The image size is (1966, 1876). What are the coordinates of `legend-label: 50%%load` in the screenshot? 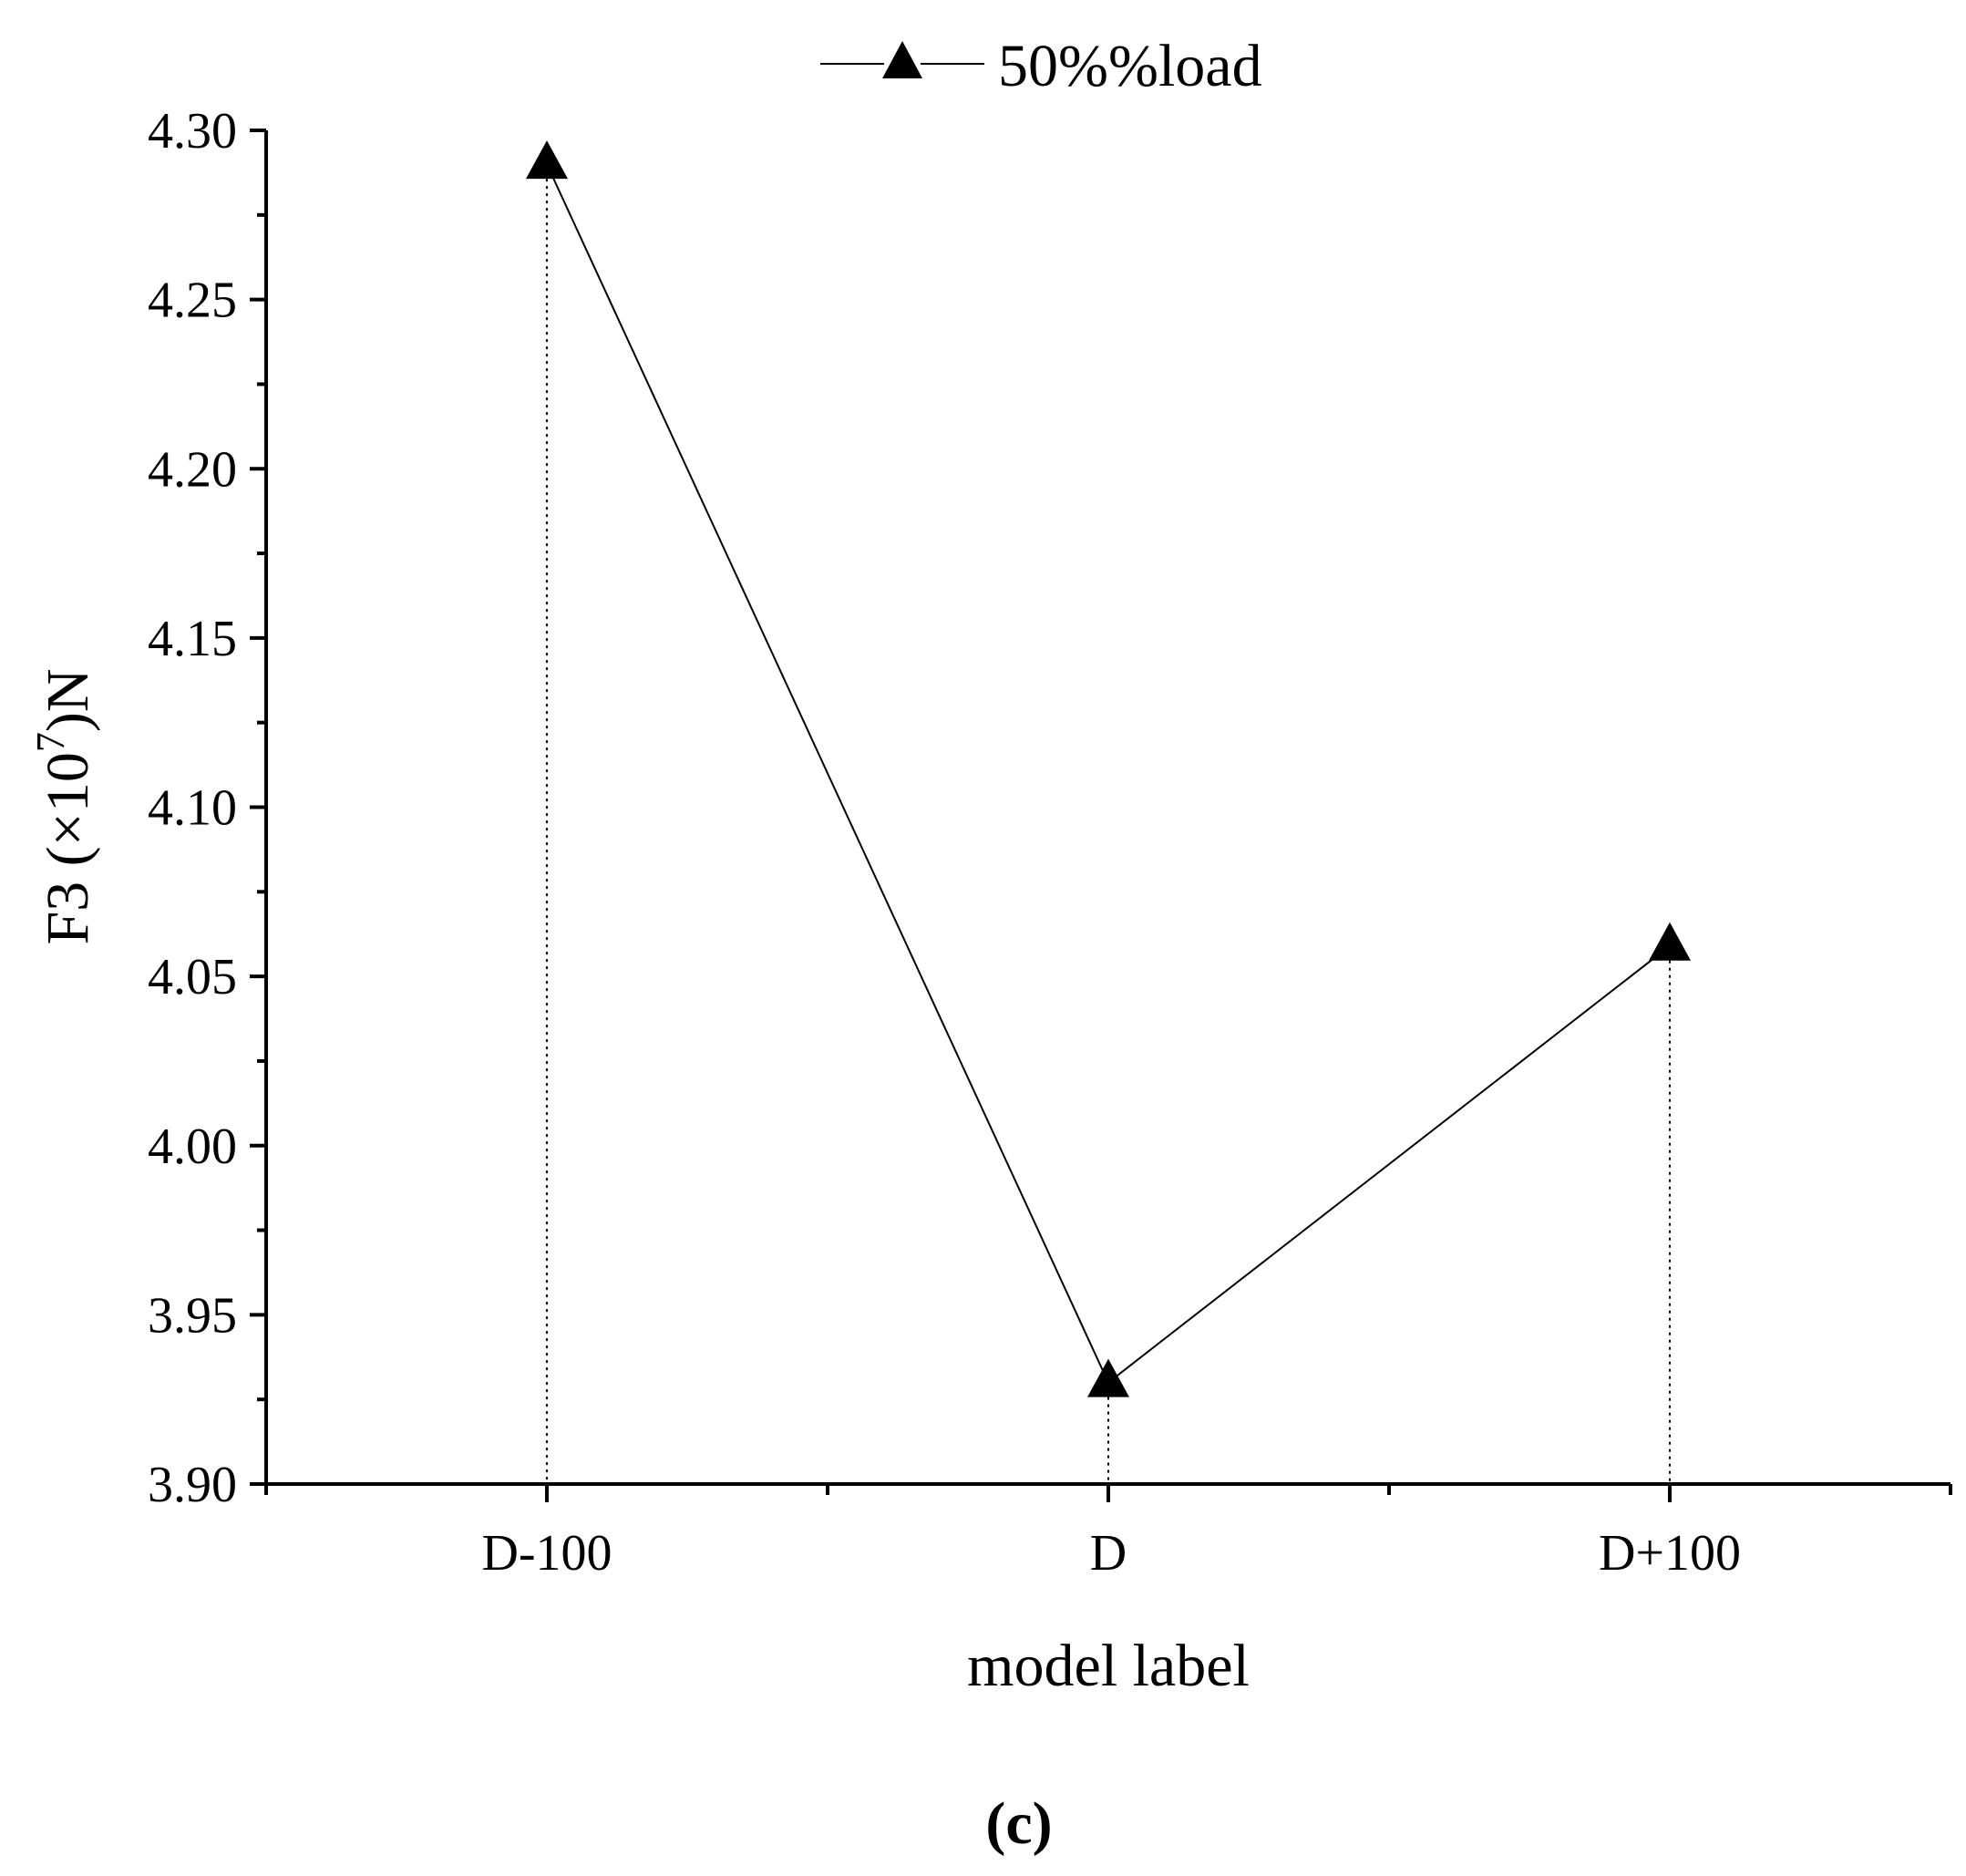 It's located at (1130, 66).